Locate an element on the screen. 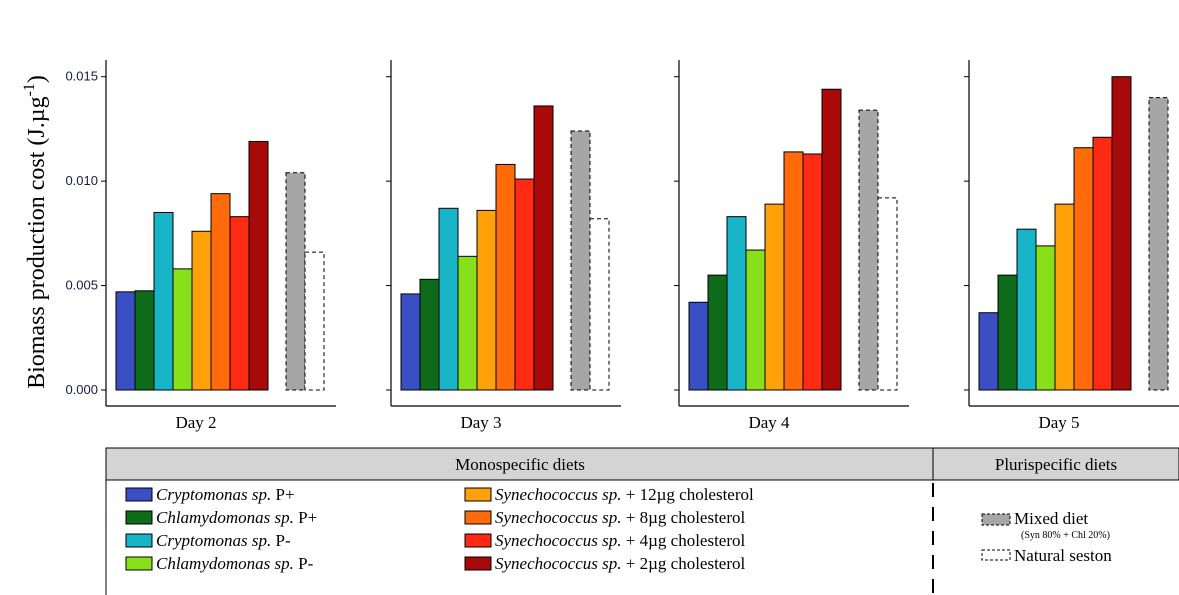 The height and width of the screenshot is (595, 1179). legend-swatch-mixed-diet is located at coordinates (996, 519).